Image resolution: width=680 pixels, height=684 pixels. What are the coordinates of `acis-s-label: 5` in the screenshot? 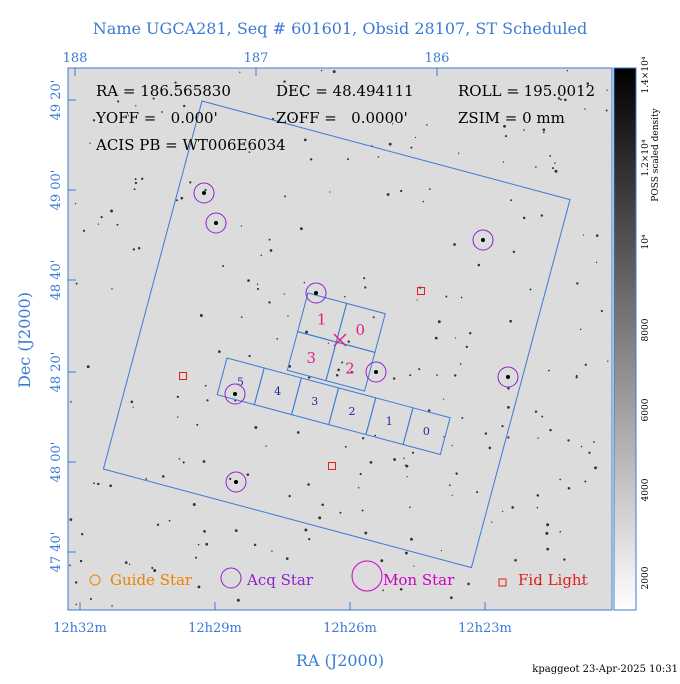 It's located at (240, 381).